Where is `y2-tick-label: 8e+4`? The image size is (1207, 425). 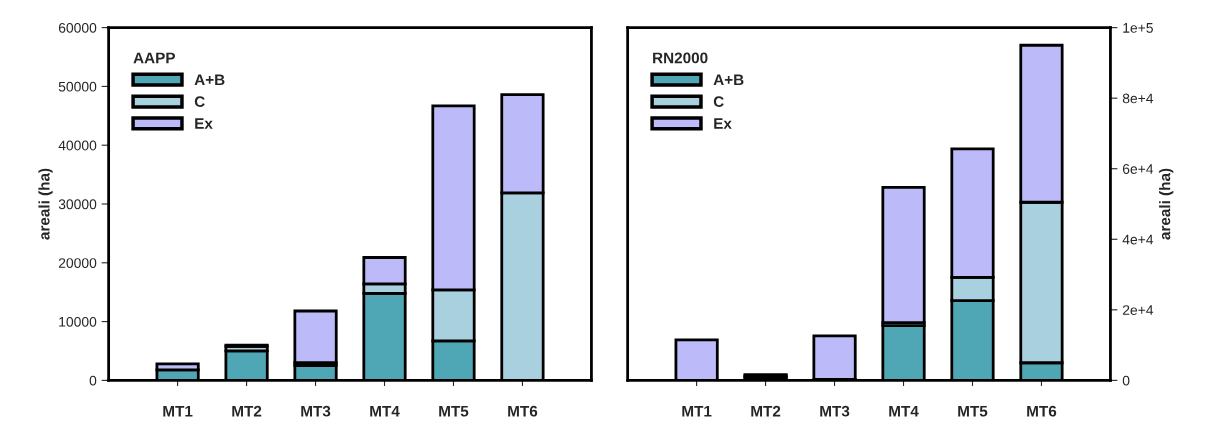 y2-tick-label: 8e+4 is located at coordinates (1138, 98).